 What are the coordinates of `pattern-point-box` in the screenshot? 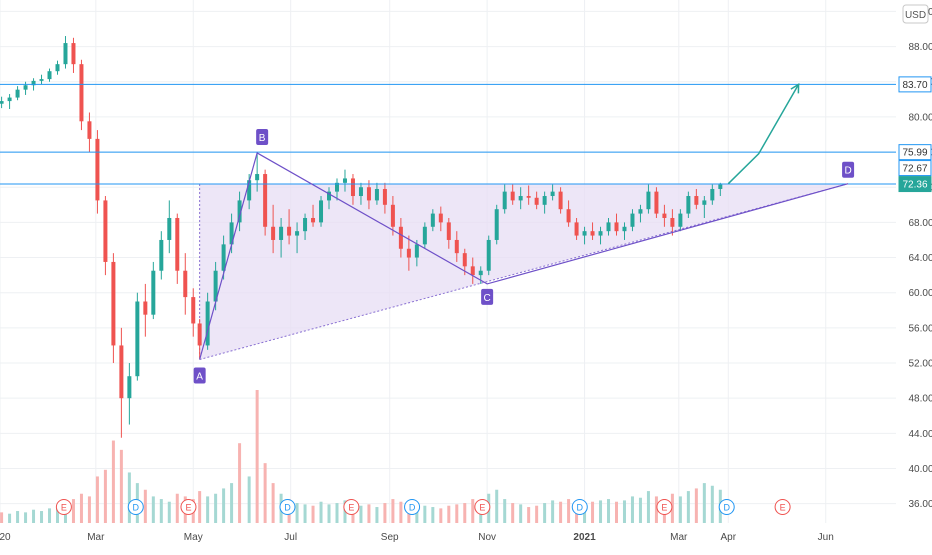 It's located at (848, 169).